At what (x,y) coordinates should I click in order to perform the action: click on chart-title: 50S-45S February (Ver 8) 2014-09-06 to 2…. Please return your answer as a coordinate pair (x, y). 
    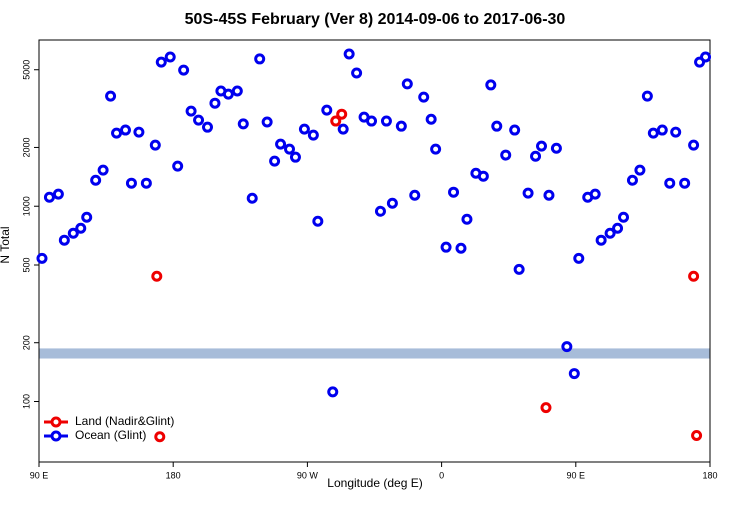
    Looking at the image, I should click on (375, 19).